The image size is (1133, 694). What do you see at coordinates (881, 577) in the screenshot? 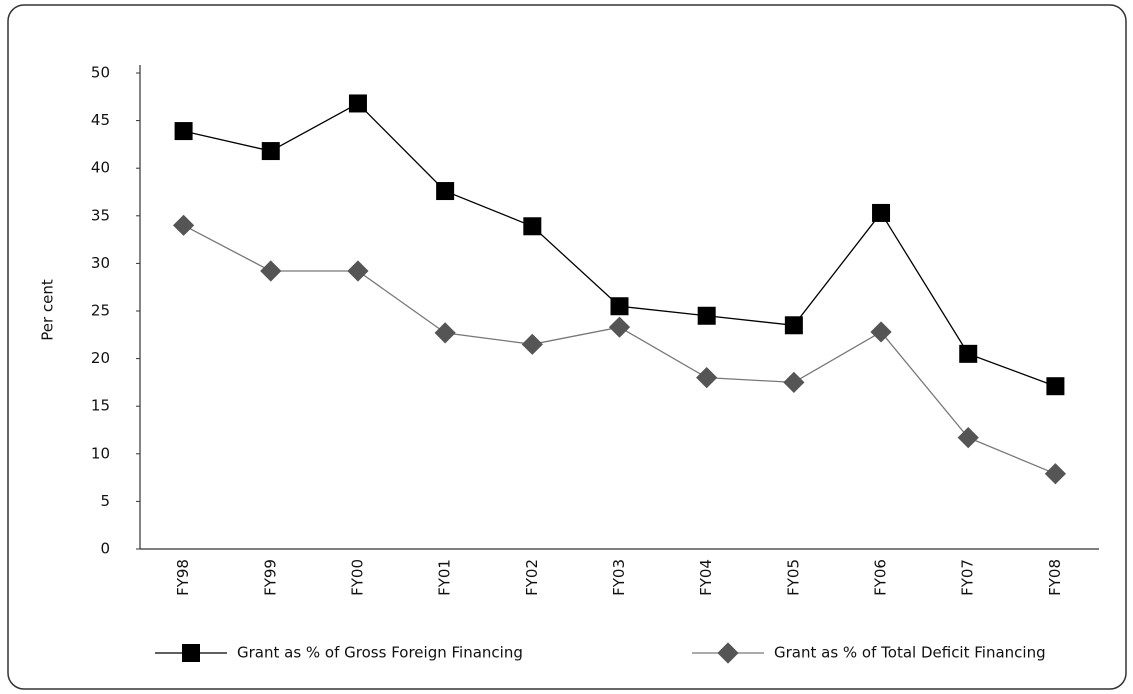
I see `x-tick-label: FY06` at bounding box center [881, 577].